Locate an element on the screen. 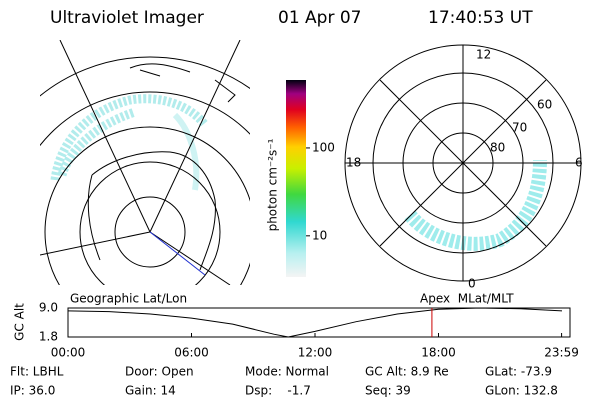  time: 17:40:53 UT is located at coordinates (480, 18).